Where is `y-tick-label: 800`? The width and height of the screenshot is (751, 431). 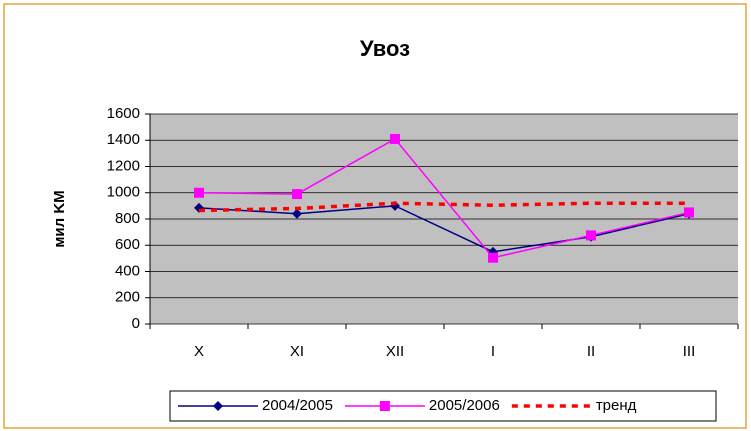
y-tick-label: 800 is located at coordinates (127, 218).